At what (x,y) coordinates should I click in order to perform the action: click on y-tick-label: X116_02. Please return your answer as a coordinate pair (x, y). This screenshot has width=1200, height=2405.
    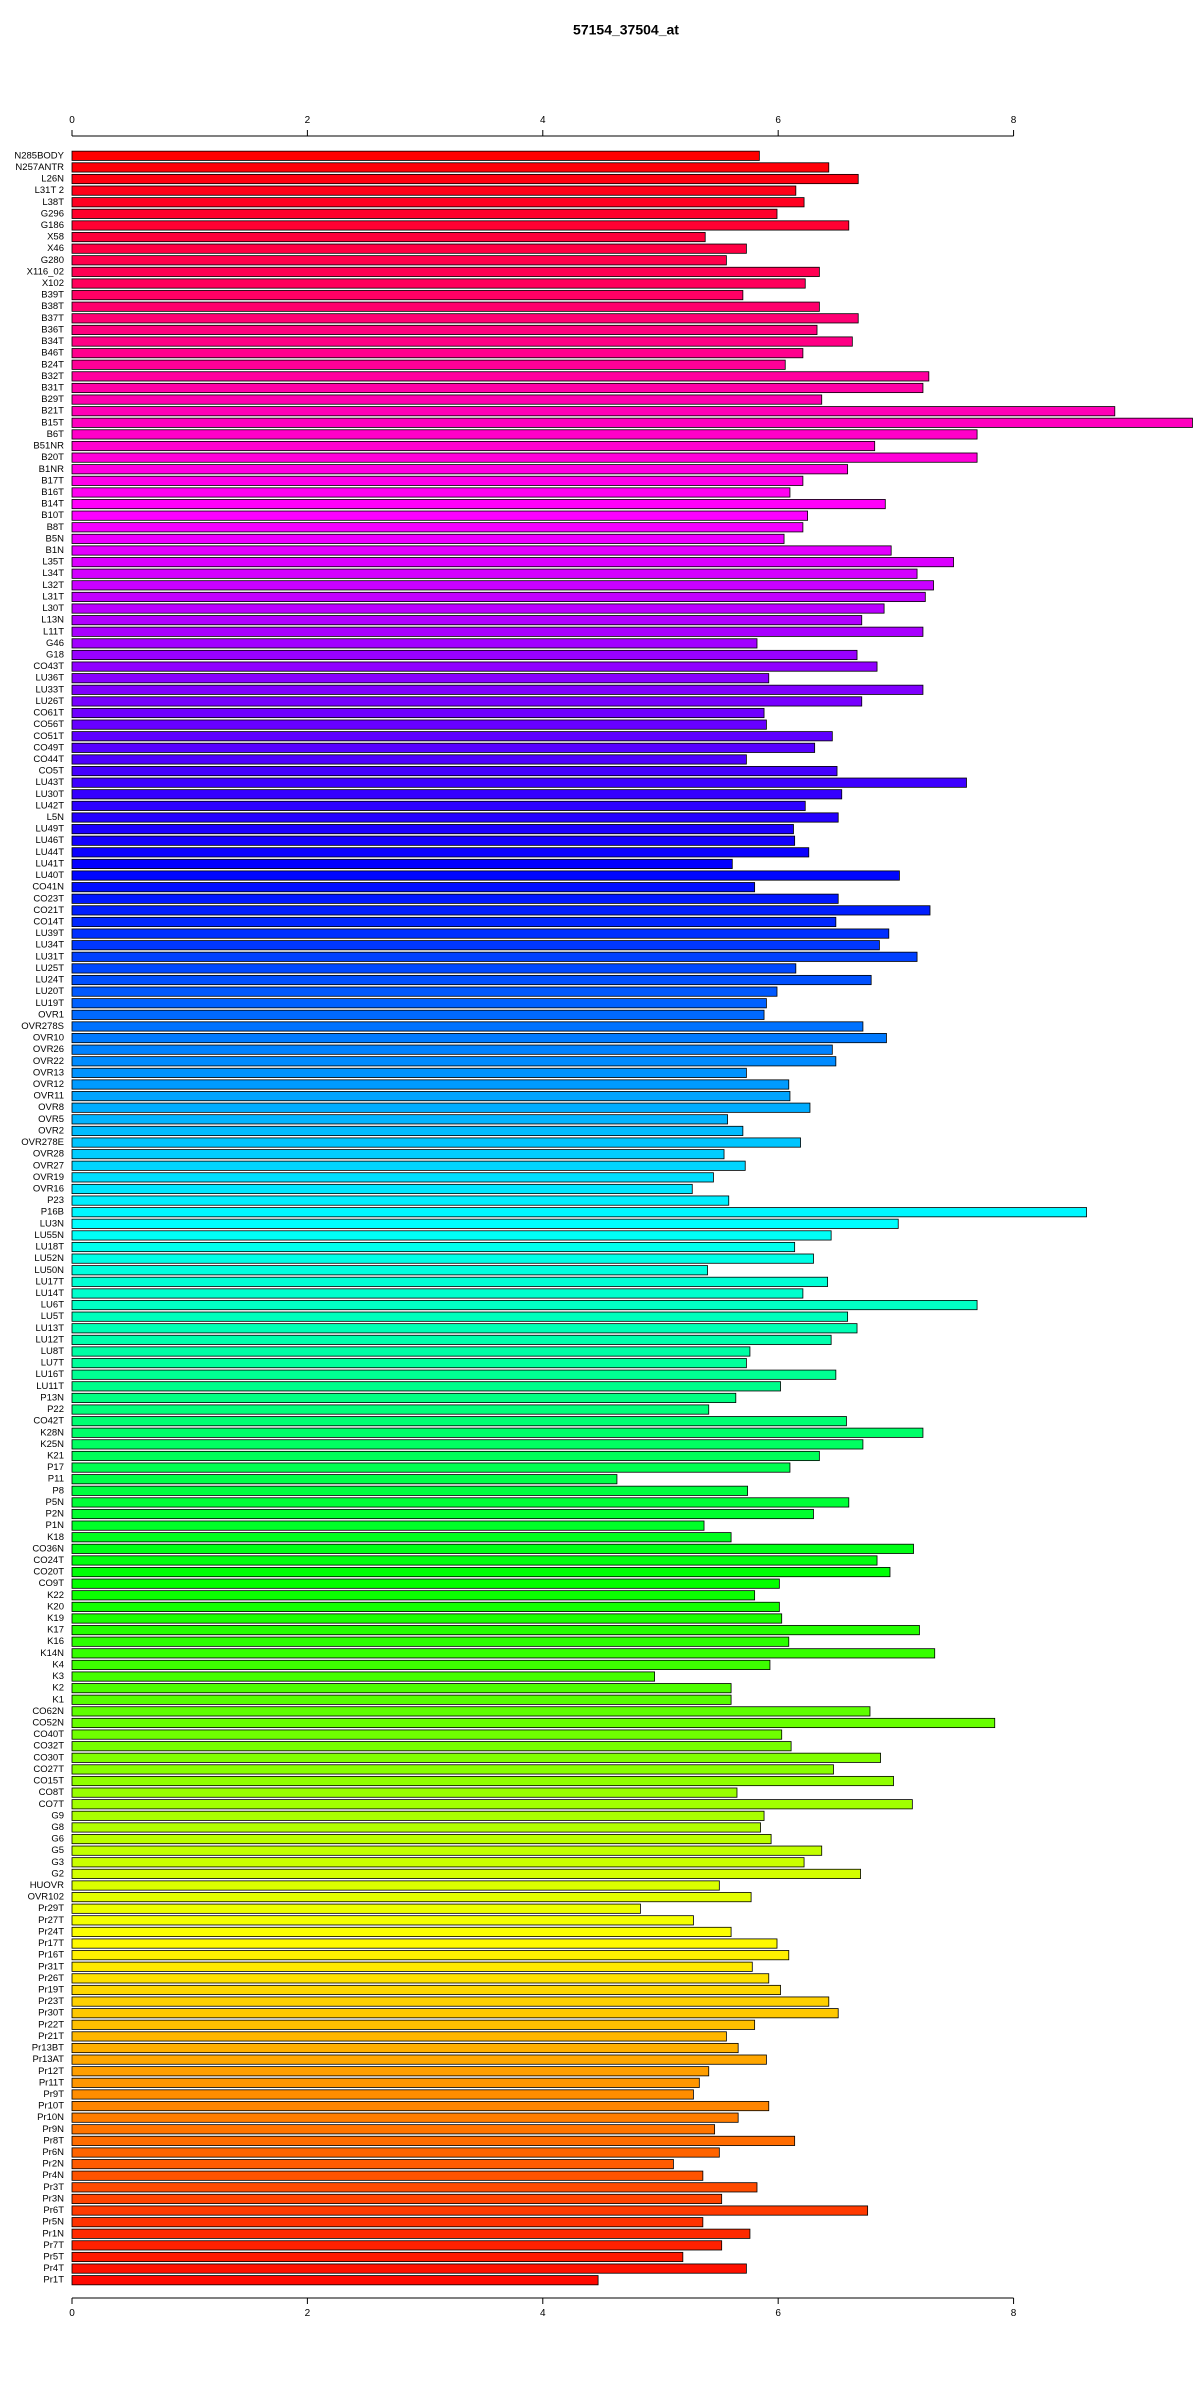
    Looking at the image, I should click on (45, 271).